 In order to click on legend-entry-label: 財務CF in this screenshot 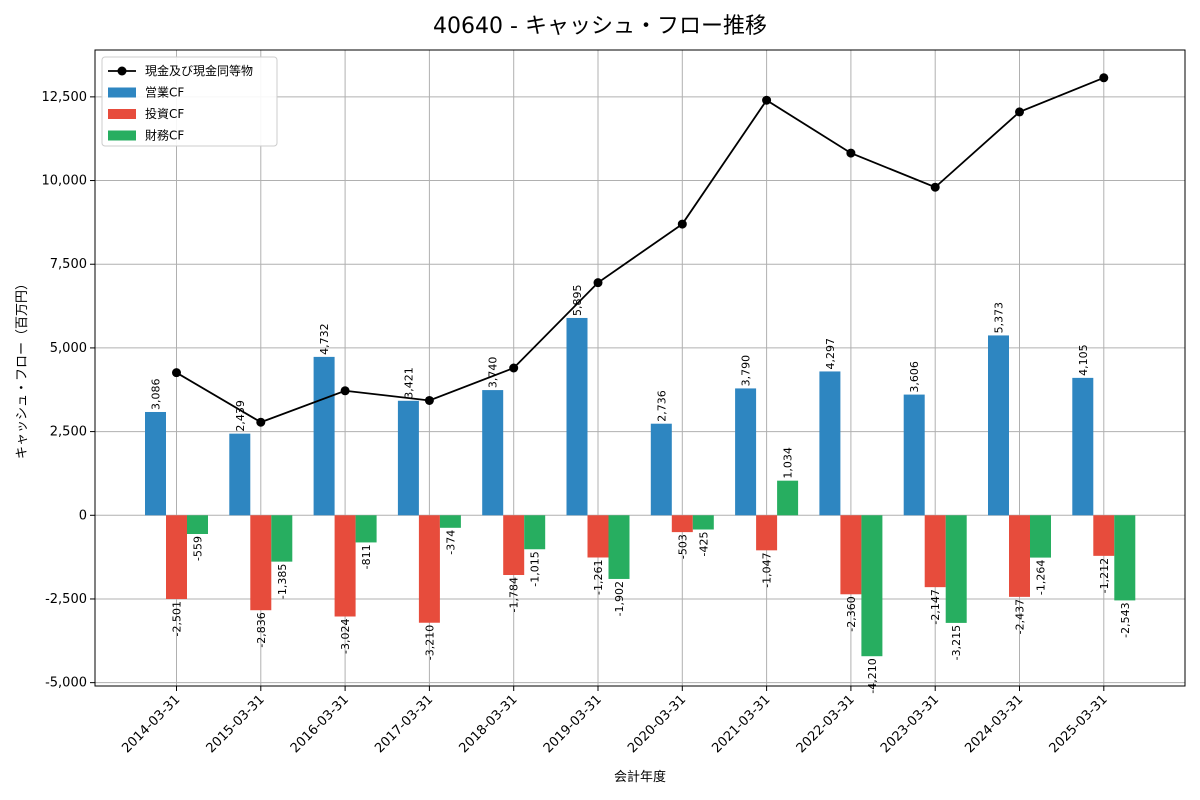, I will do `click(164, 135)`.